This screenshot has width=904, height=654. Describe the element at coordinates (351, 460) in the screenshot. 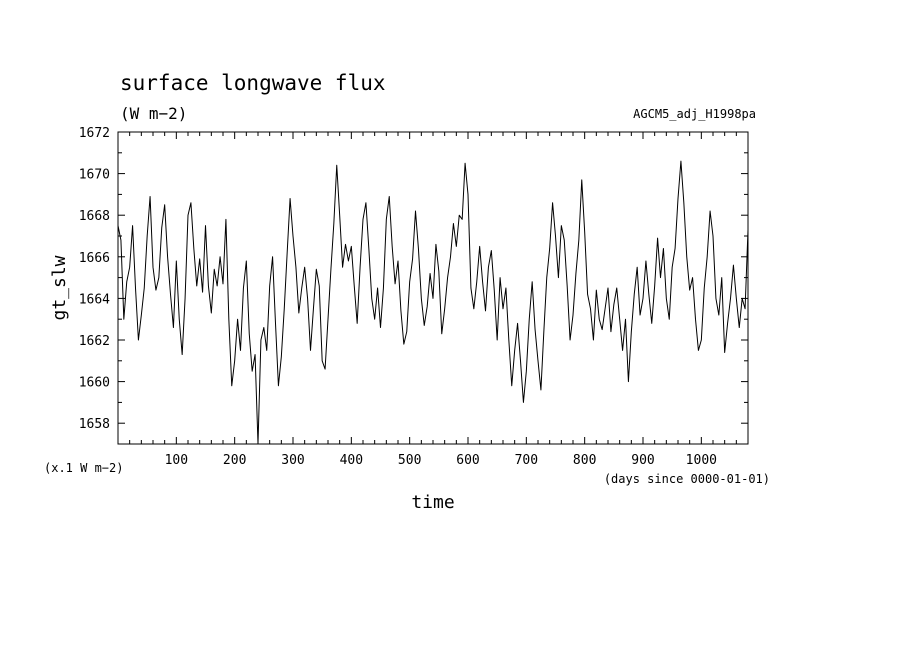

I see `x-tick-label: 400` at that location.